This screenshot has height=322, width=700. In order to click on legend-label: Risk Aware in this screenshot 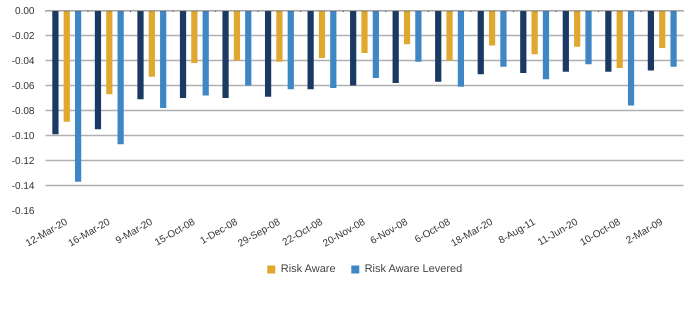, I will do `click(308, 269)`.